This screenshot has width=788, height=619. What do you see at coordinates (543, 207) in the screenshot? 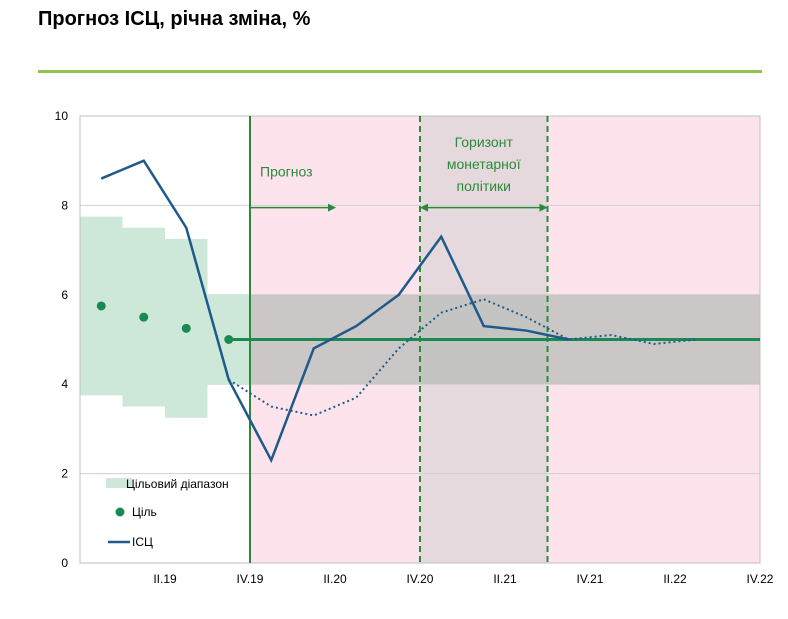
I see `horizon-arrow-right-head` at bounding box center [543, 207].